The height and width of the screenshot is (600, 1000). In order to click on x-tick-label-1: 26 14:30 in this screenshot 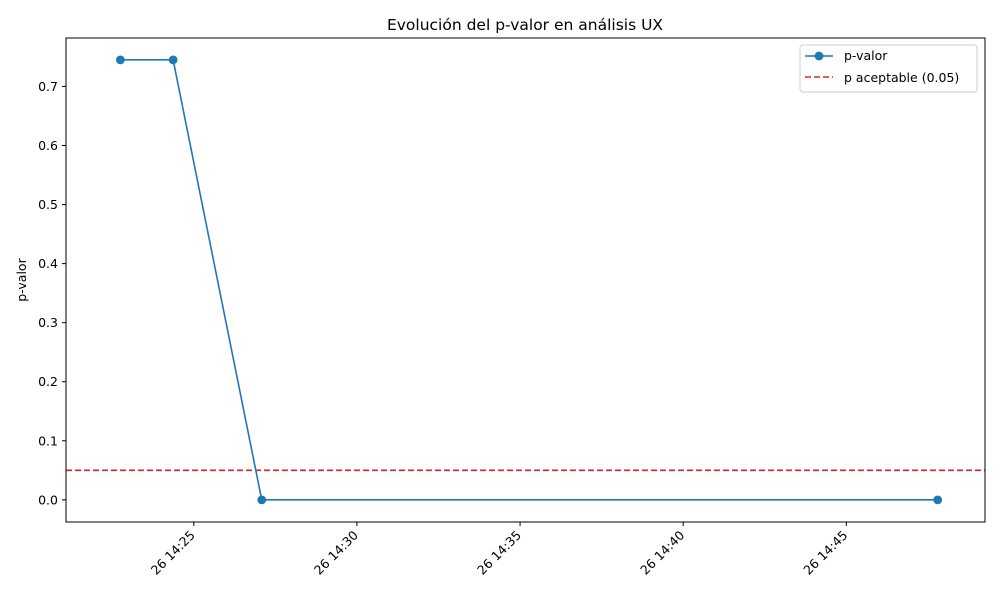, I will do `click(336, 552)`.